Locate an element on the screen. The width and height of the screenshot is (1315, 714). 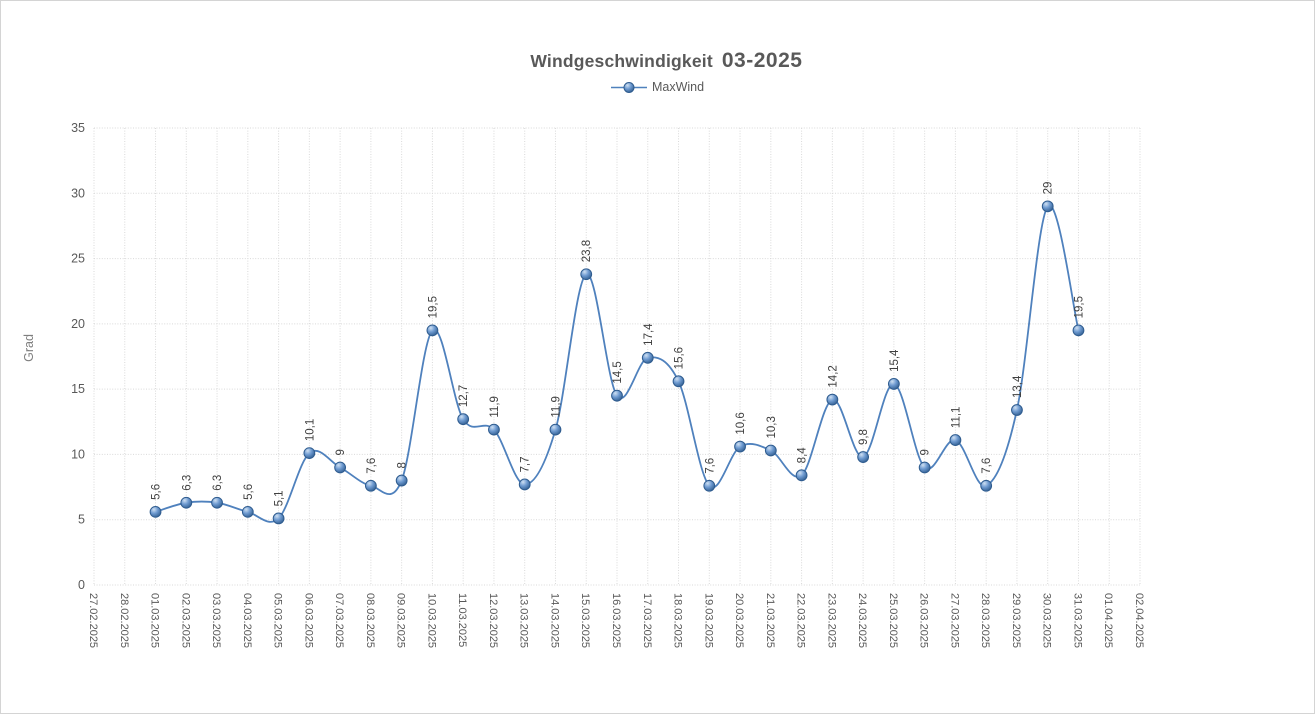
x-axis-tick-label: 16.03.2025 is located at coordinates (616, 620).